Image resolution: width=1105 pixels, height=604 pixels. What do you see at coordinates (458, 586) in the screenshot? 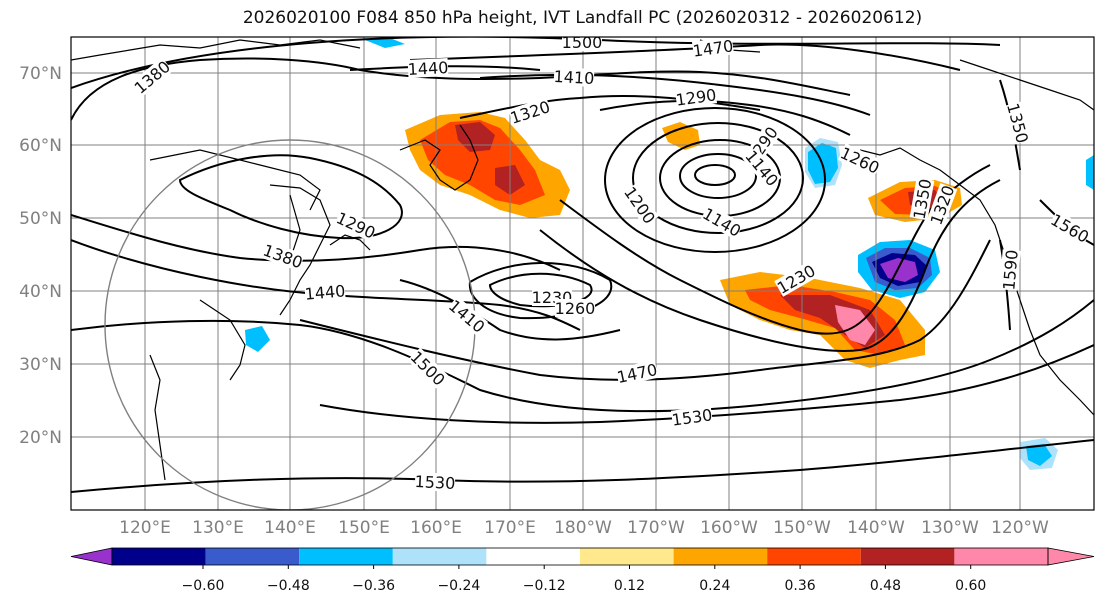
I see `colorbar-tick-label: −0.24` at bounding box center [458, 586].